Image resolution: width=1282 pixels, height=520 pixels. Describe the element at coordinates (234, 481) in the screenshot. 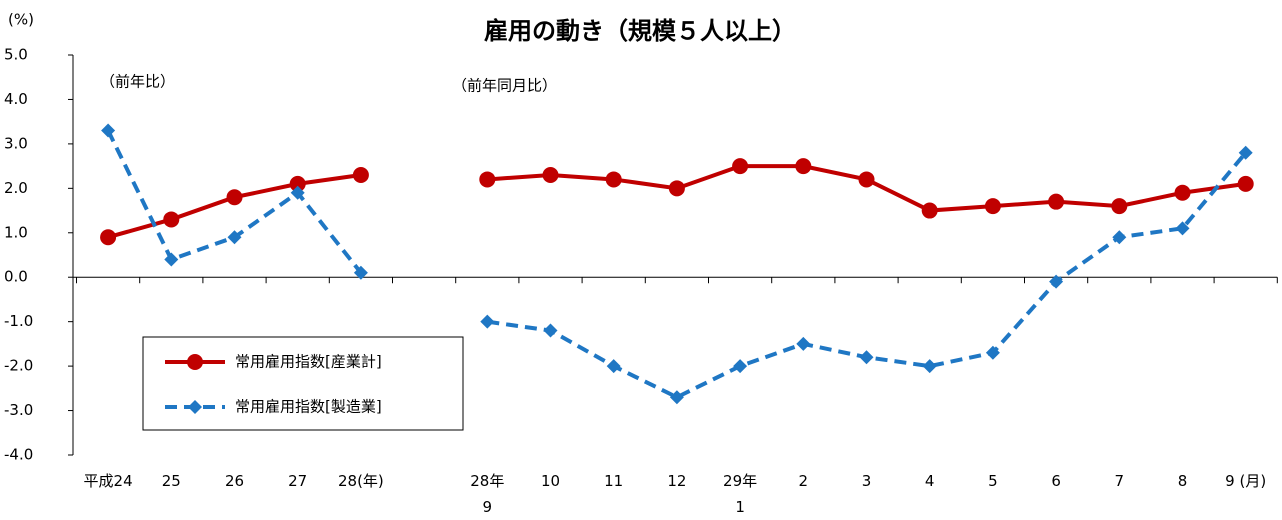

I see `x-tick-label: 26` at that location.